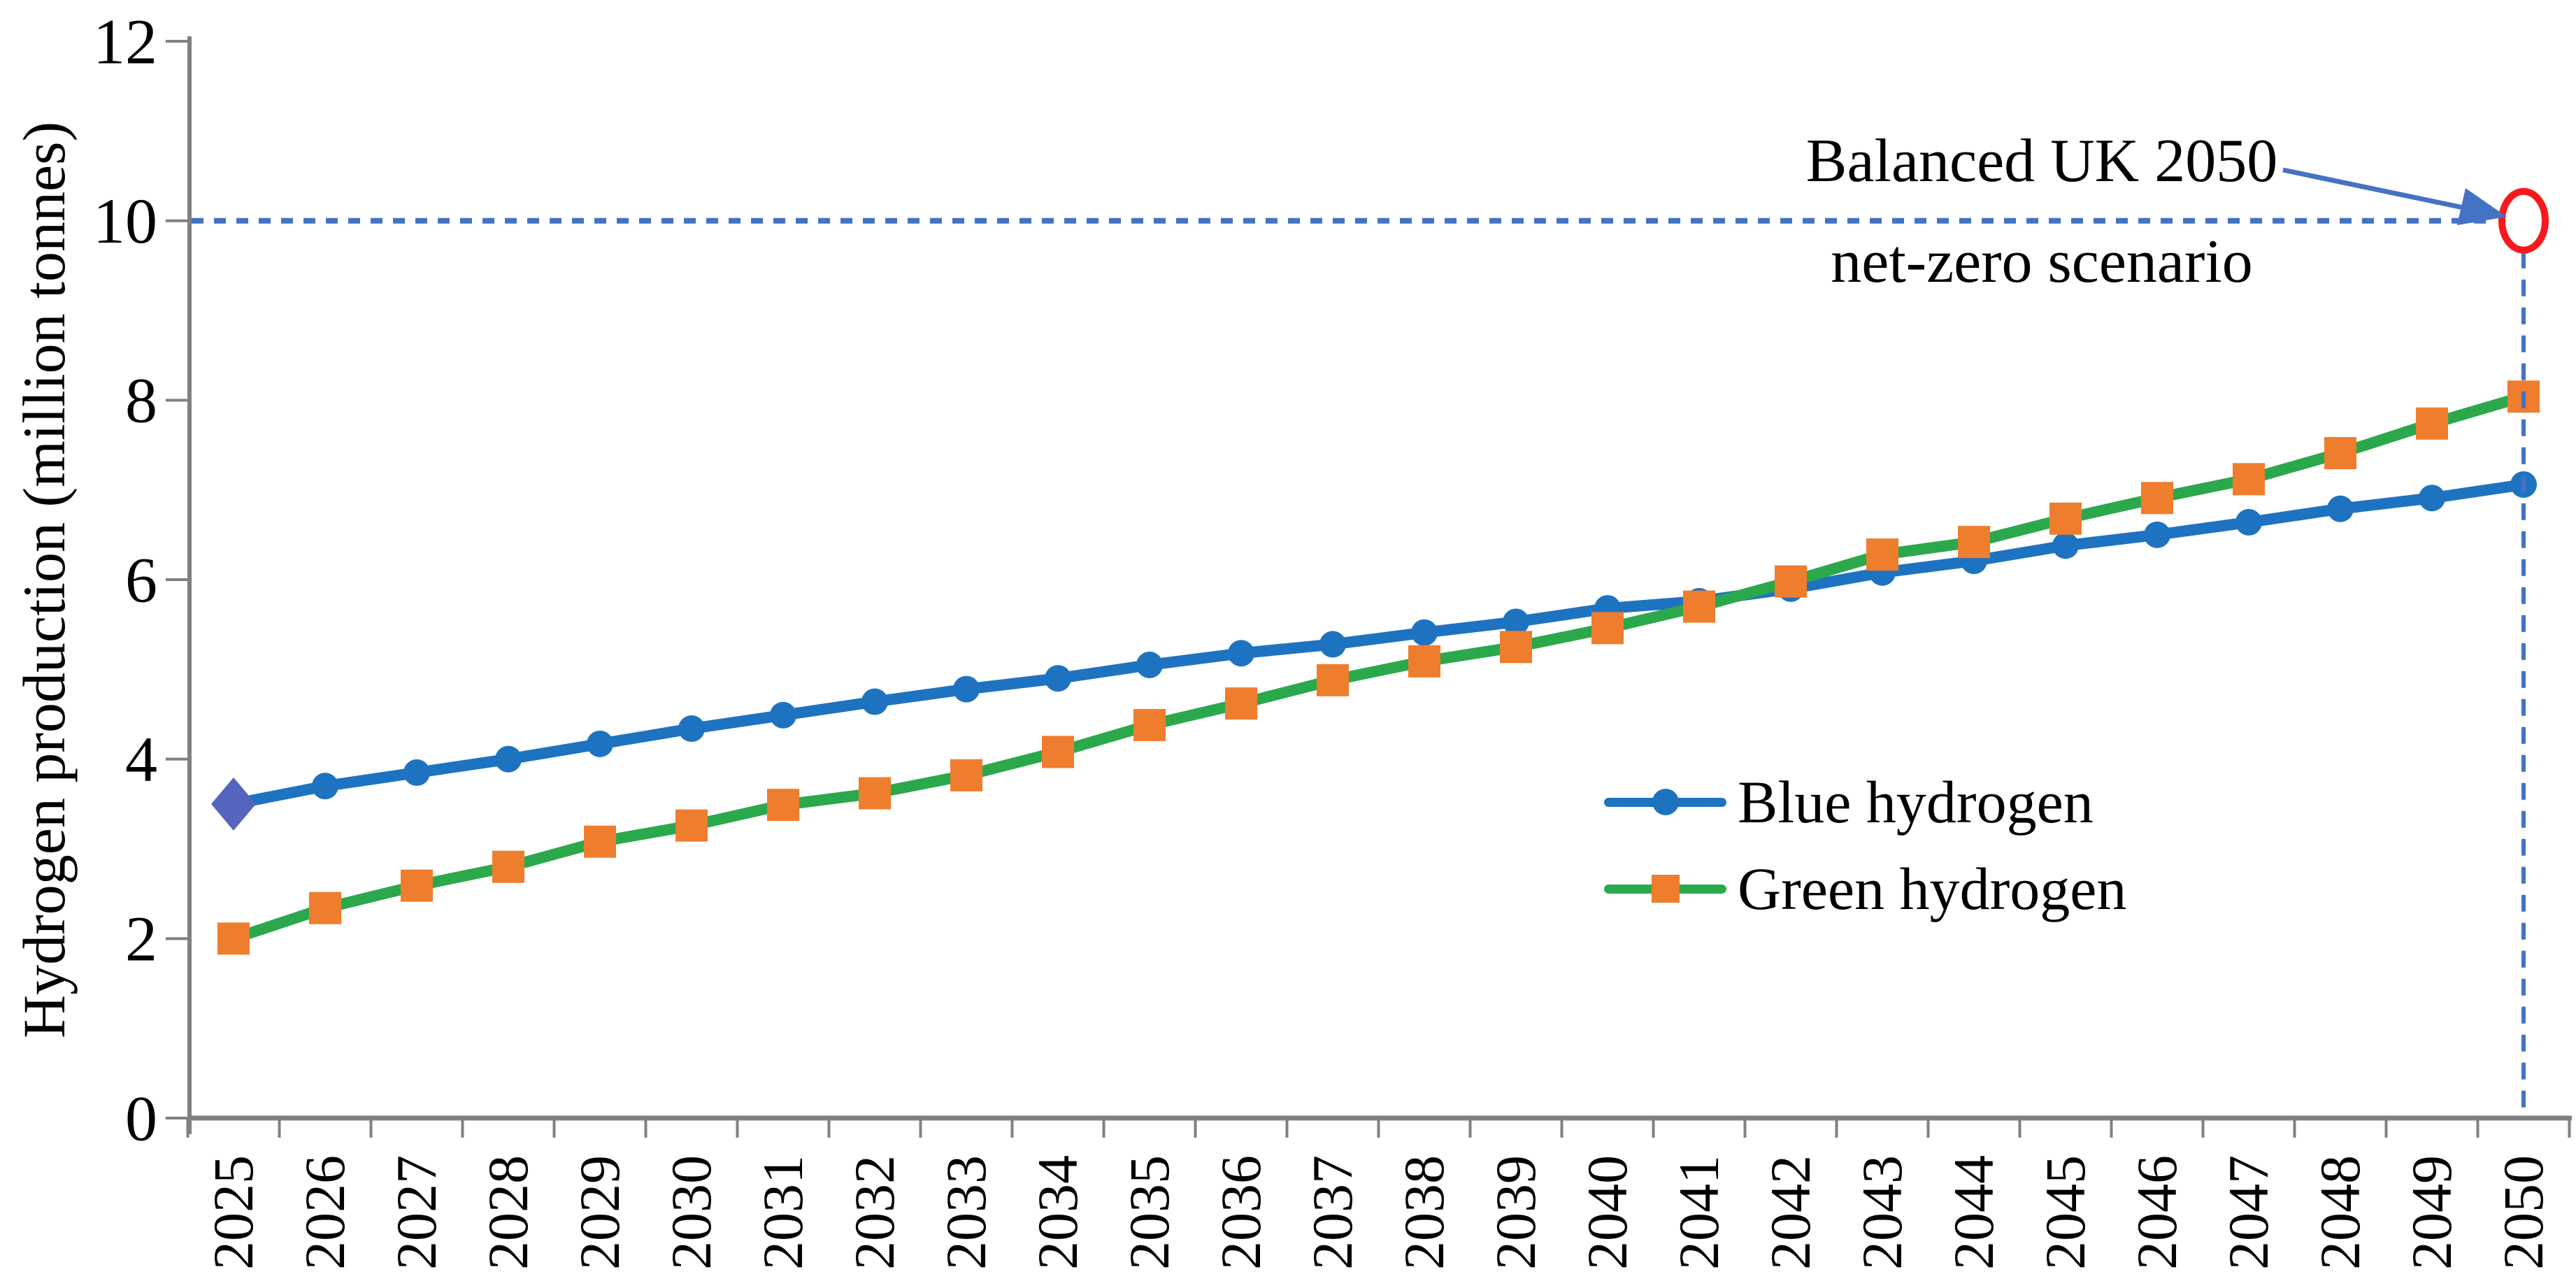 The width and height of the screenshot is (2576, 1274). Describe the element at coordinates (416, 1212) in the screenshot. I see `x-tick-label-year: 2027` at that location.